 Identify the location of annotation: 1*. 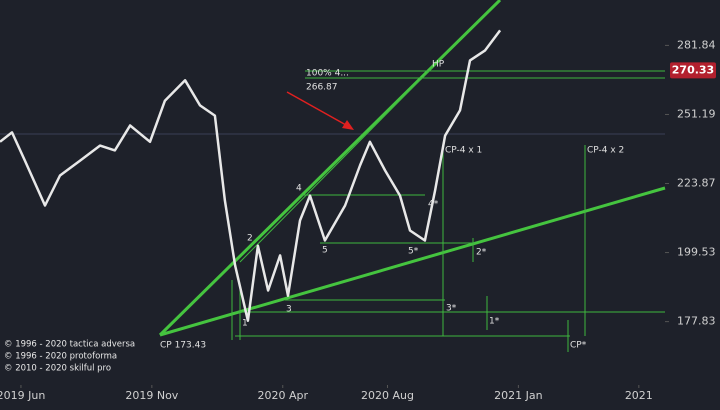
(494, 322).